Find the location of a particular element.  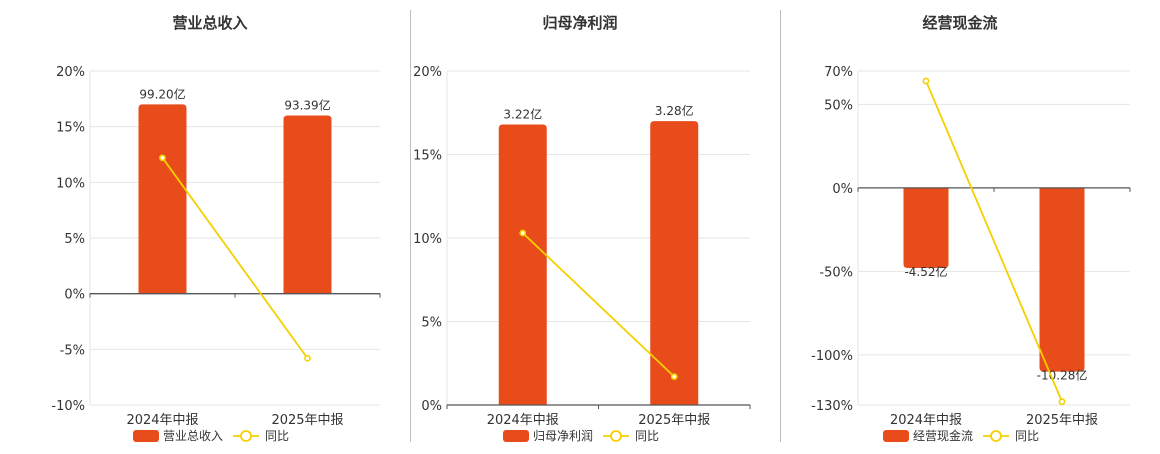

chart-title: 营业总收入 is located at coordinates (209, 23).